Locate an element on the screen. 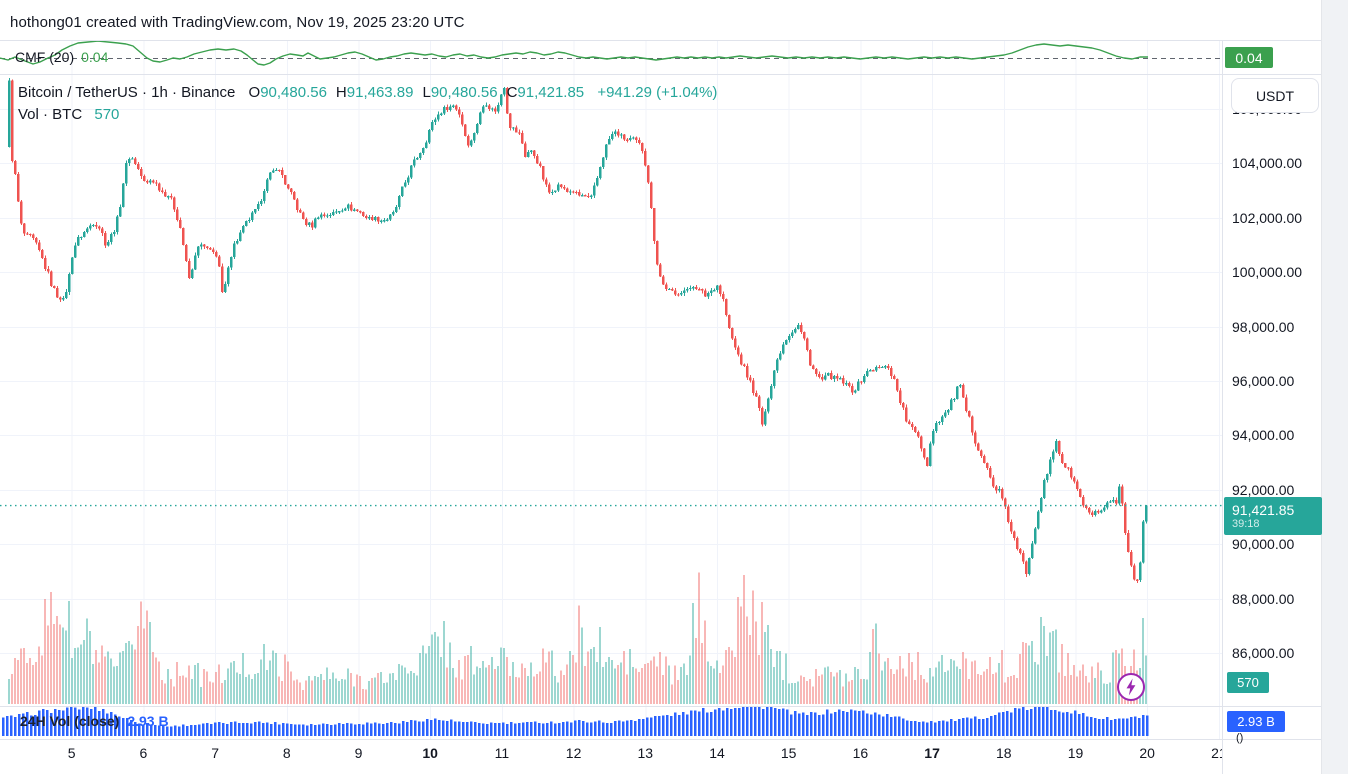  vol24-value: 2.93 B is located at coordinates (148, 721).